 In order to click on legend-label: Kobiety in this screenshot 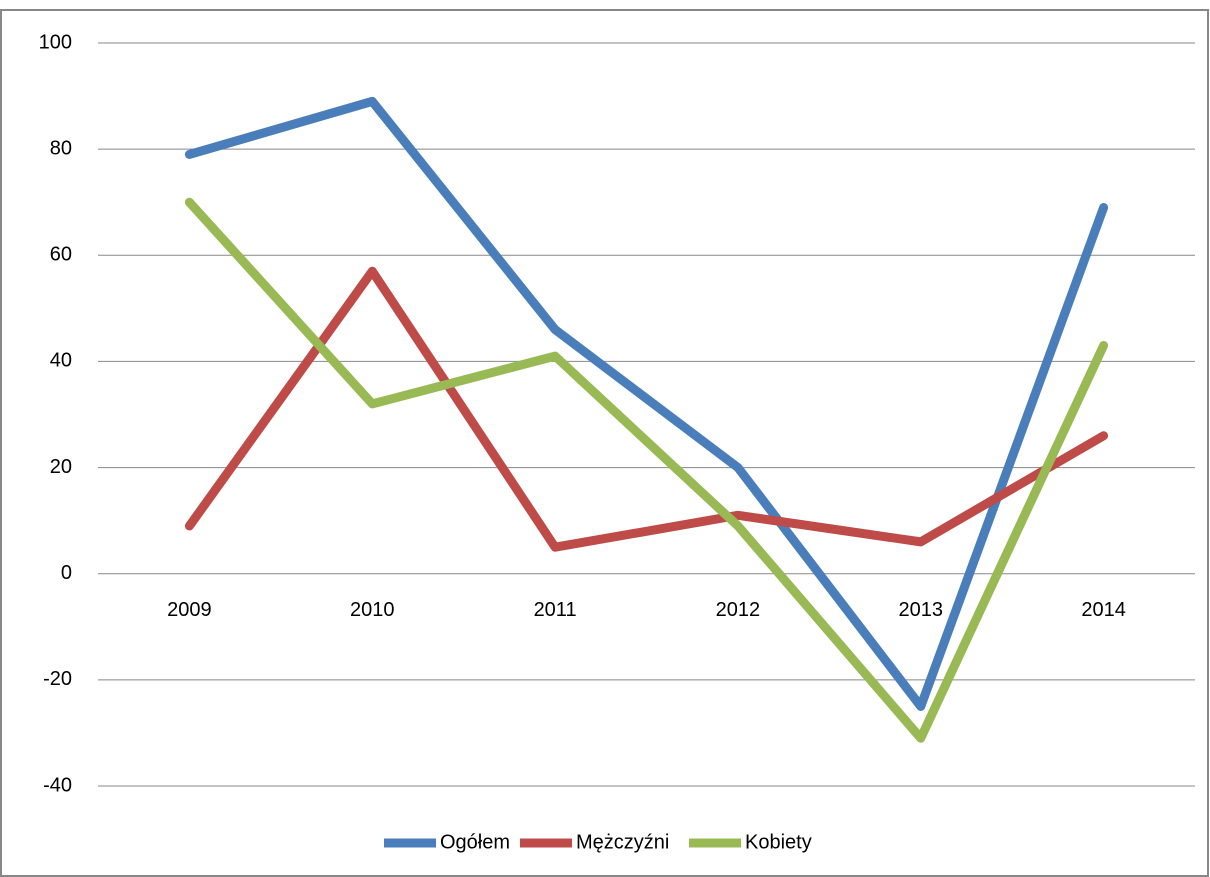, I will do `click(778, 842)`.